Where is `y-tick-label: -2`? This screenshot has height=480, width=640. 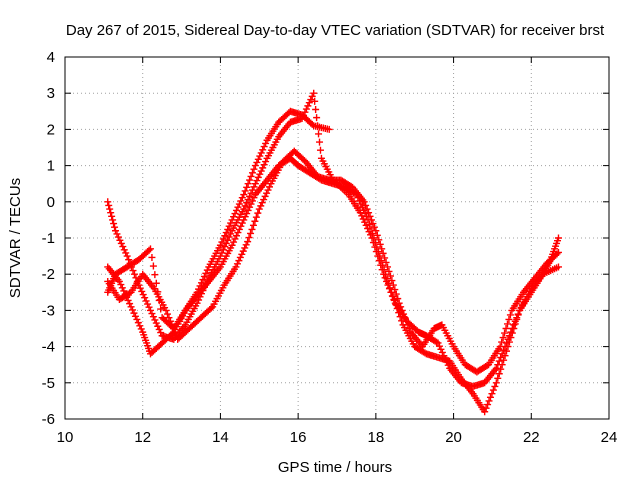
y-tick-label: -2 is located at coordinates (48, 274).